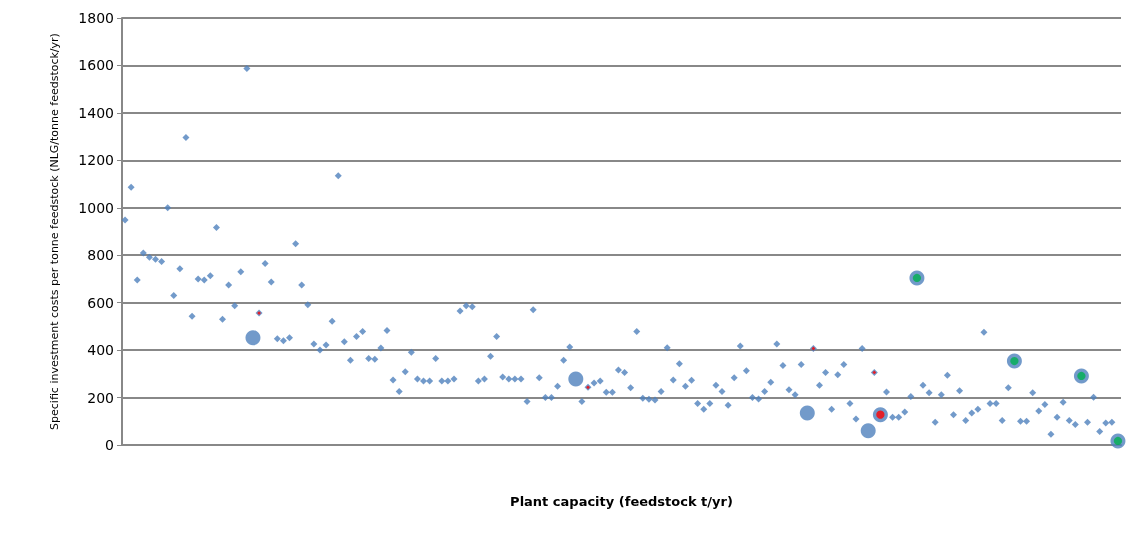  Describe the element at coordinates (96, 160) in the screenshot. I see `y-tick-label: 1200` at that location.